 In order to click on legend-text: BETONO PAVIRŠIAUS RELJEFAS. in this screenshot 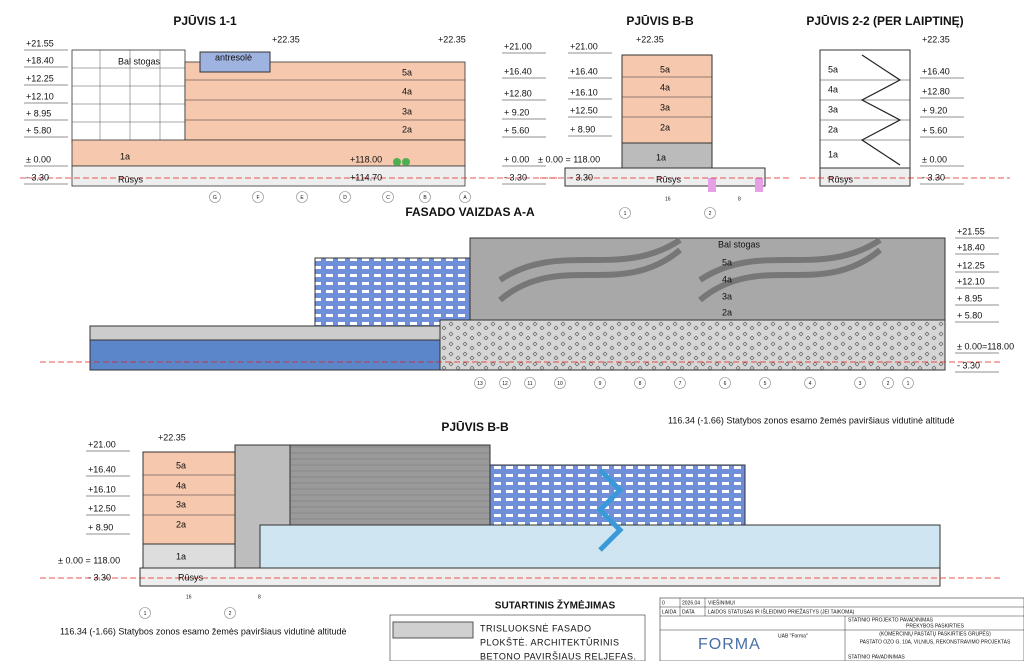, I will do `click(558, 656)`.